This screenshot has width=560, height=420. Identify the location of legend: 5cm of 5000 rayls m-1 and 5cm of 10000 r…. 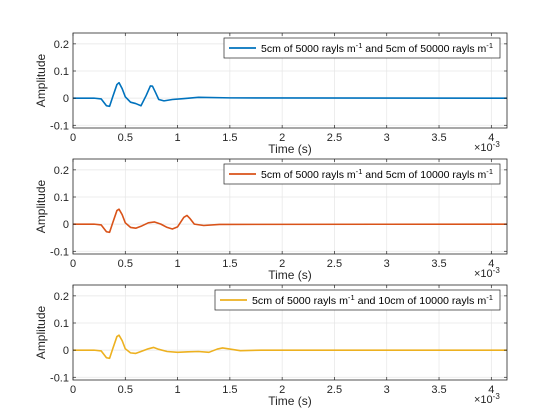
(362, 174).